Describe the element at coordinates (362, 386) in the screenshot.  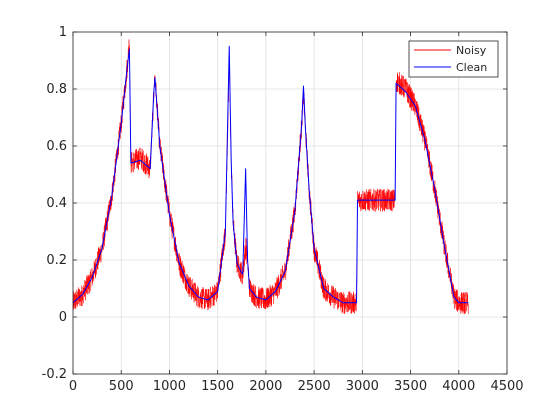
I see `x-tick-label: 3000` at that location.